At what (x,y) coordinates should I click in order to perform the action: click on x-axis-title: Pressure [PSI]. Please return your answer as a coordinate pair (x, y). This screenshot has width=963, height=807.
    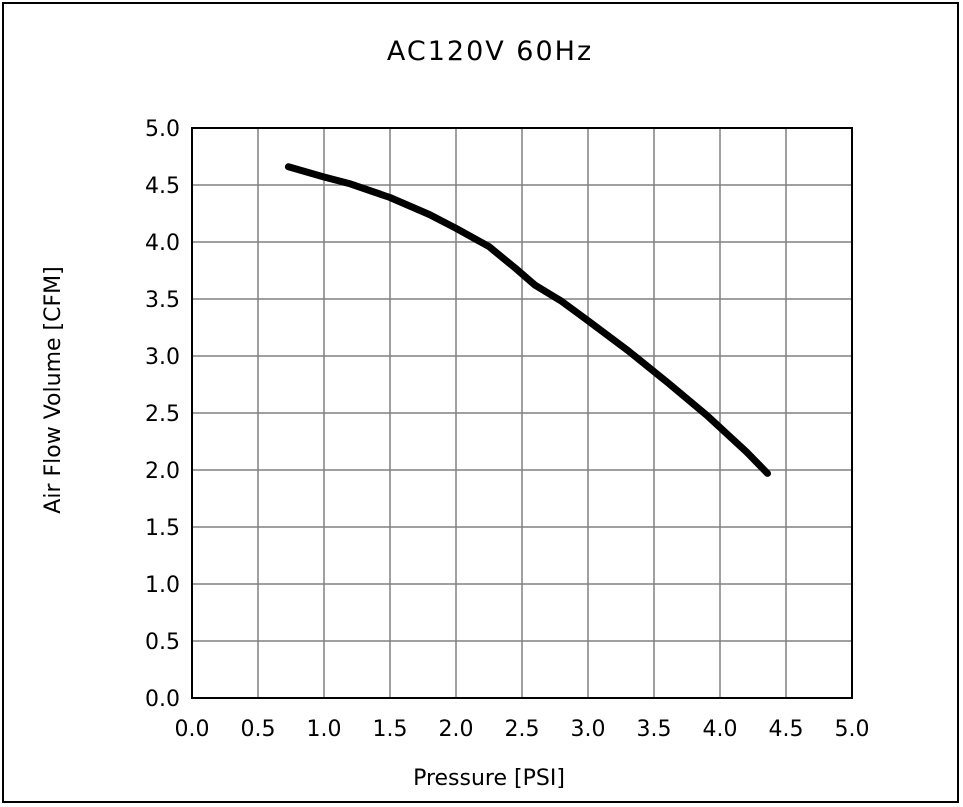
    Looking at the image, I should click on (489, 778).